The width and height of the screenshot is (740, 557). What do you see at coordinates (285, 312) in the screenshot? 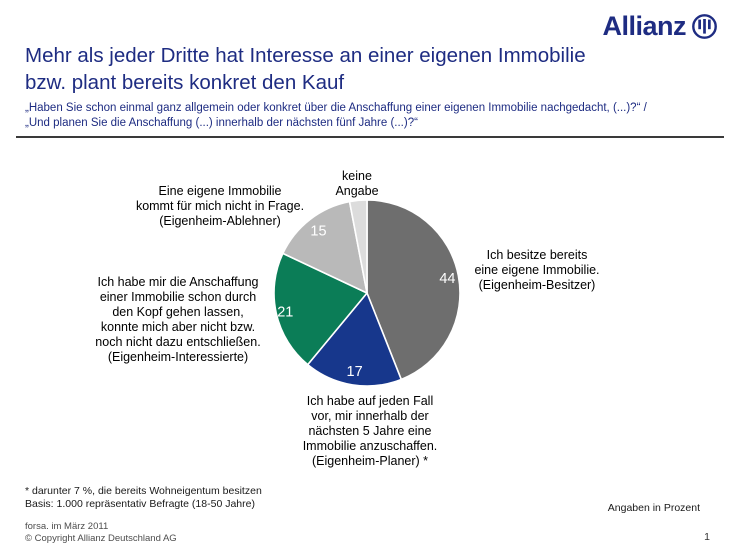
I see `pie-value-label: 21` at bounding box center [285, 312].